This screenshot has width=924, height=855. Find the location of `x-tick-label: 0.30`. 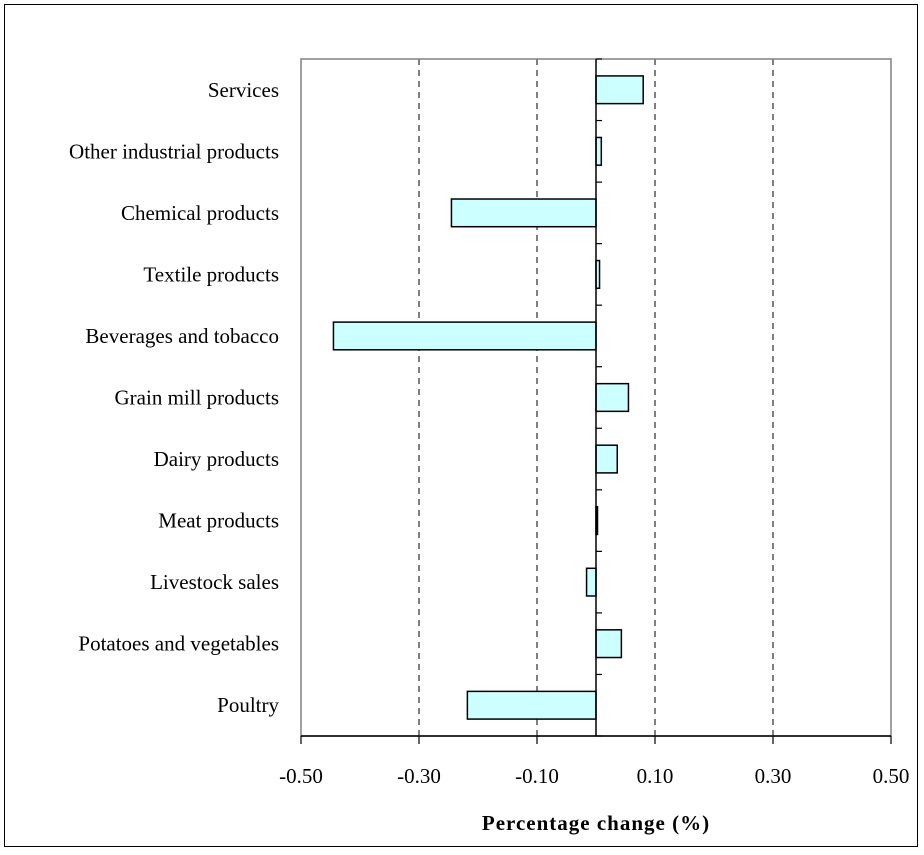

x-tick-label: 0.30 is located at coordinates (773, 776).